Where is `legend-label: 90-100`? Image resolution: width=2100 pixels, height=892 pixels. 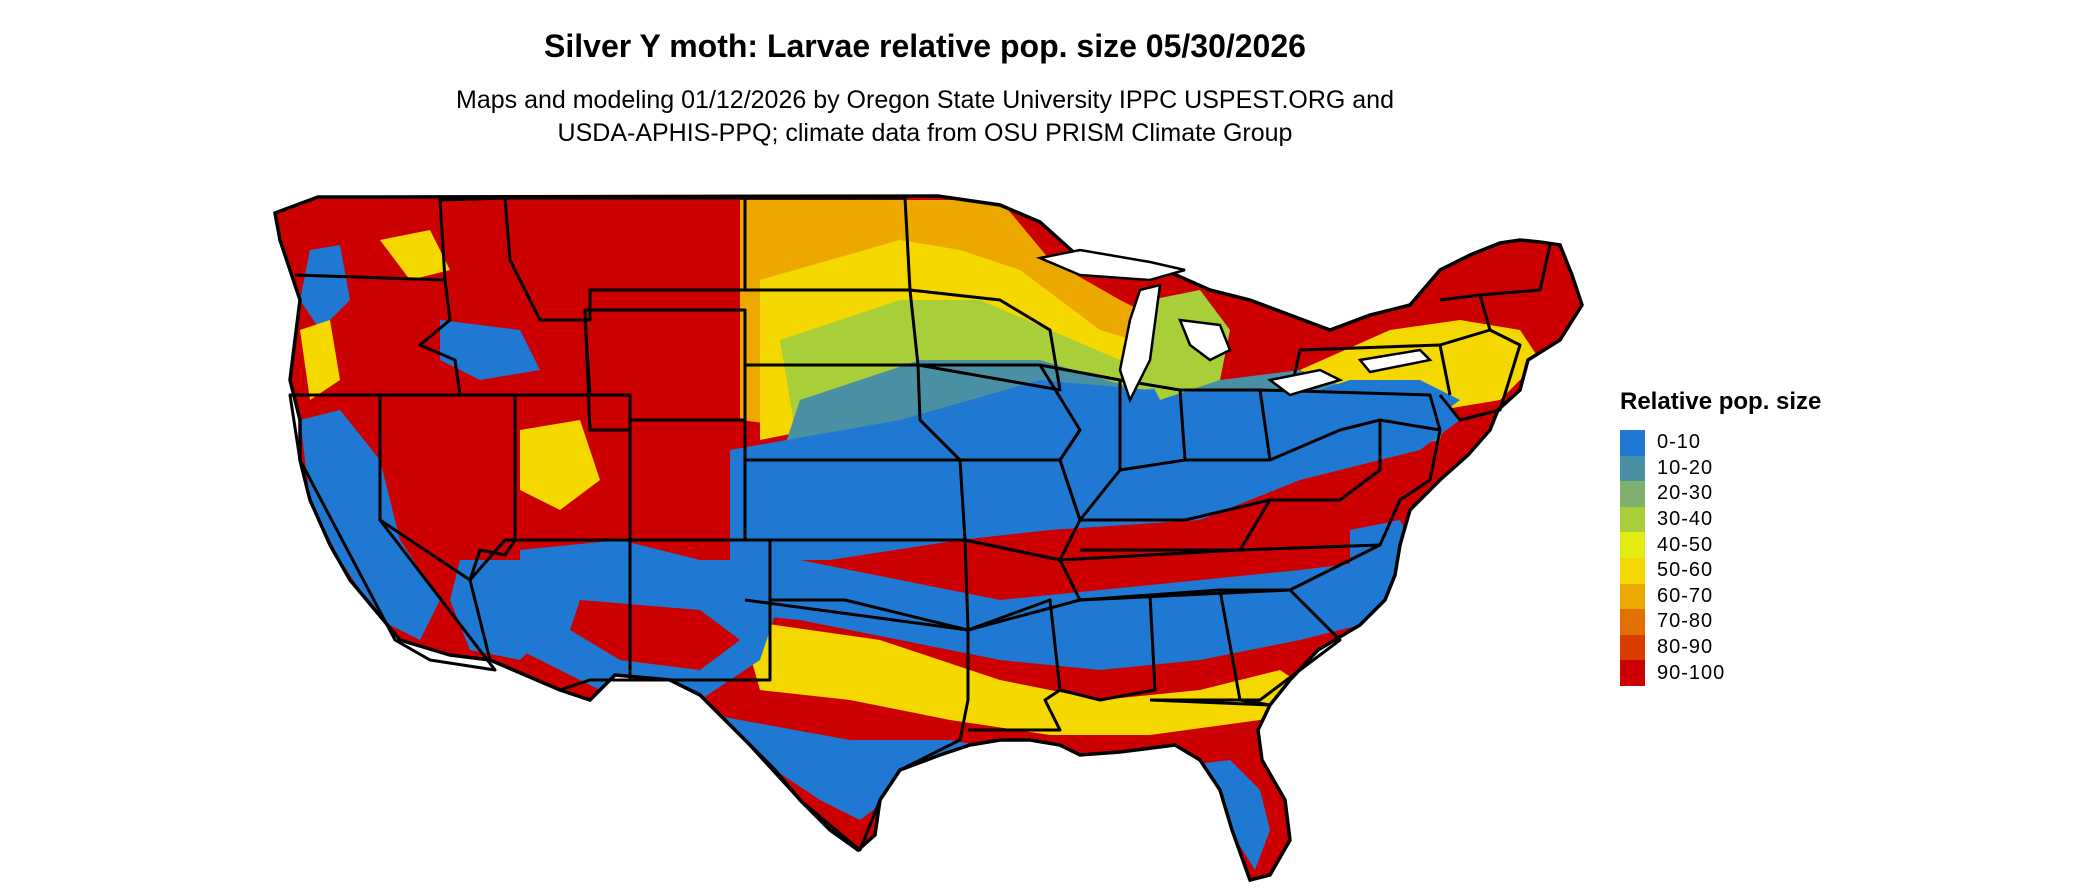
legend-label: 90-100 is located at coordinates (1691, 672).